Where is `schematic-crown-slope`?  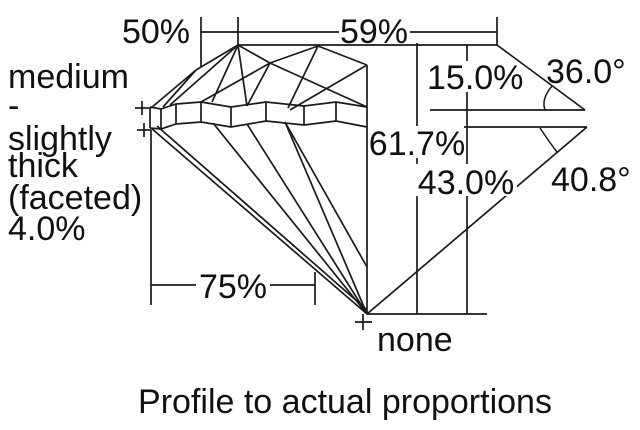
schematic-crown-slope is located at coordinates (541, 77).